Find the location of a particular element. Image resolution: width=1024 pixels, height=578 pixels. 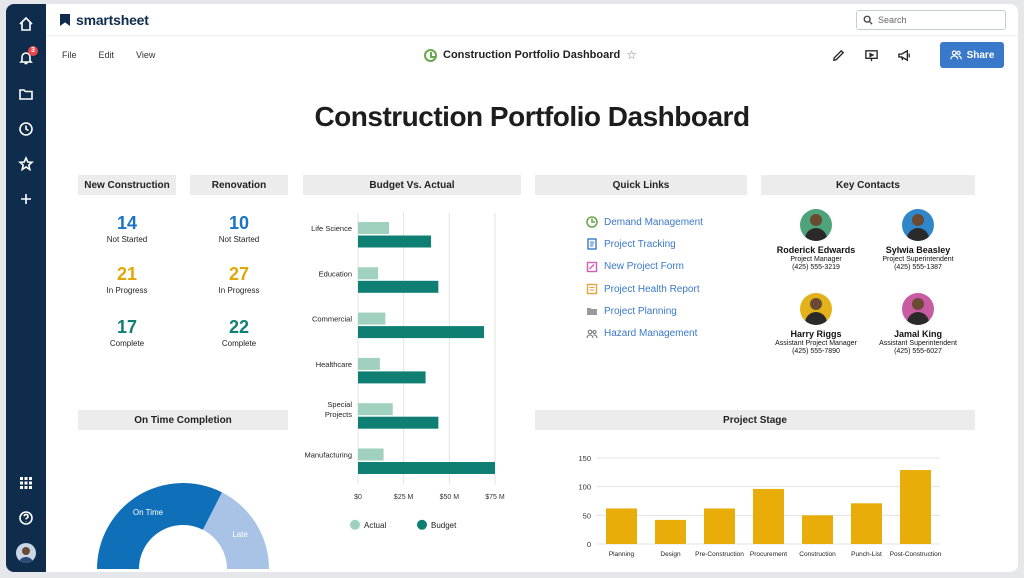

contact-phone: (425) 555-6027 is located at coordinates (918, 351).